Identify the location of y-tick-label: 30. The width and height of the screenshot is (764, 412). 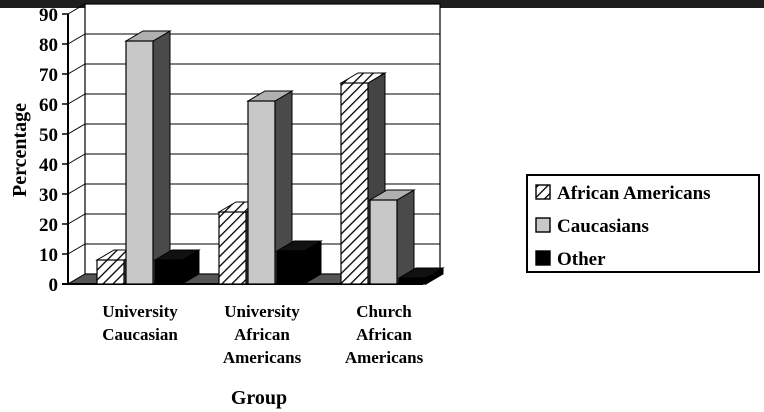
(48, 195).